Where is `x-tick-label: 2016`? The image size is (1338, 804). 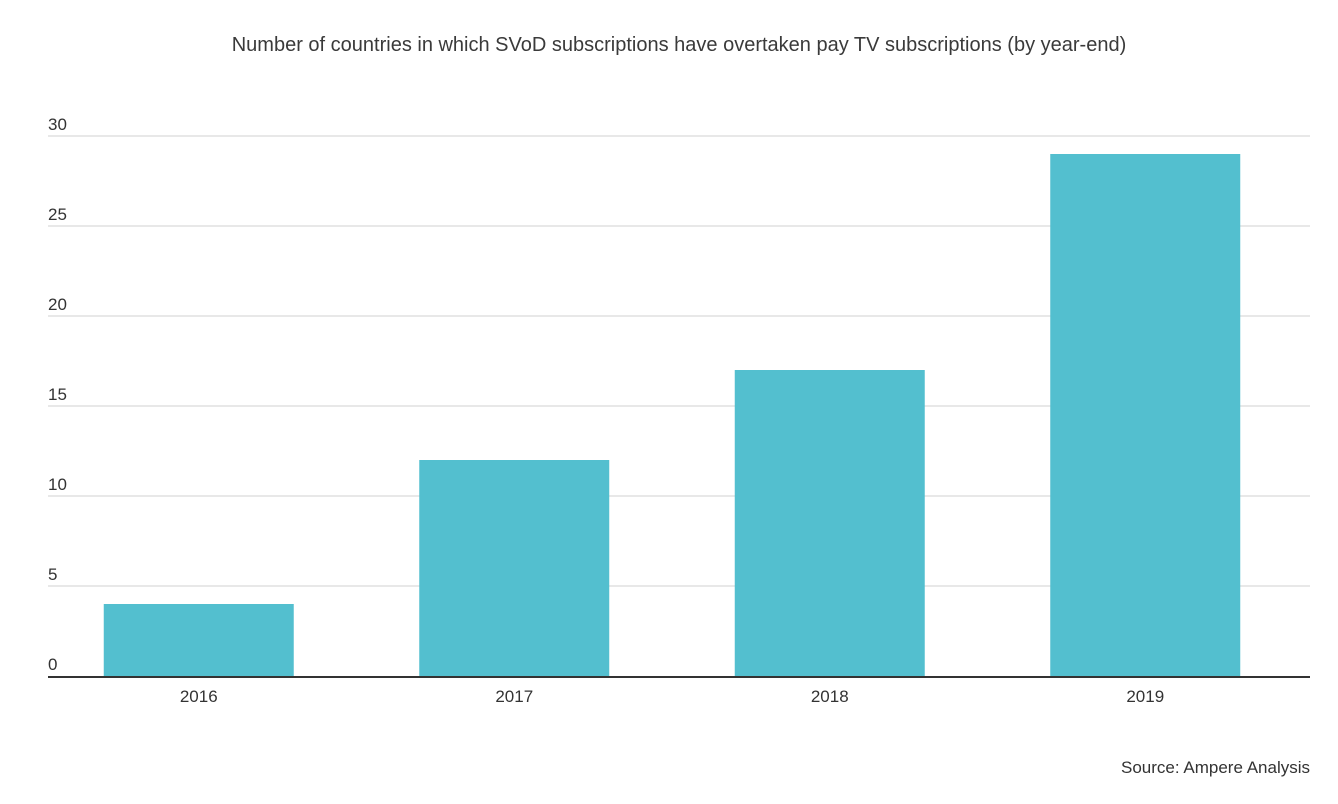 x-tick-label: 2016 is located at coordinates (199, 696).